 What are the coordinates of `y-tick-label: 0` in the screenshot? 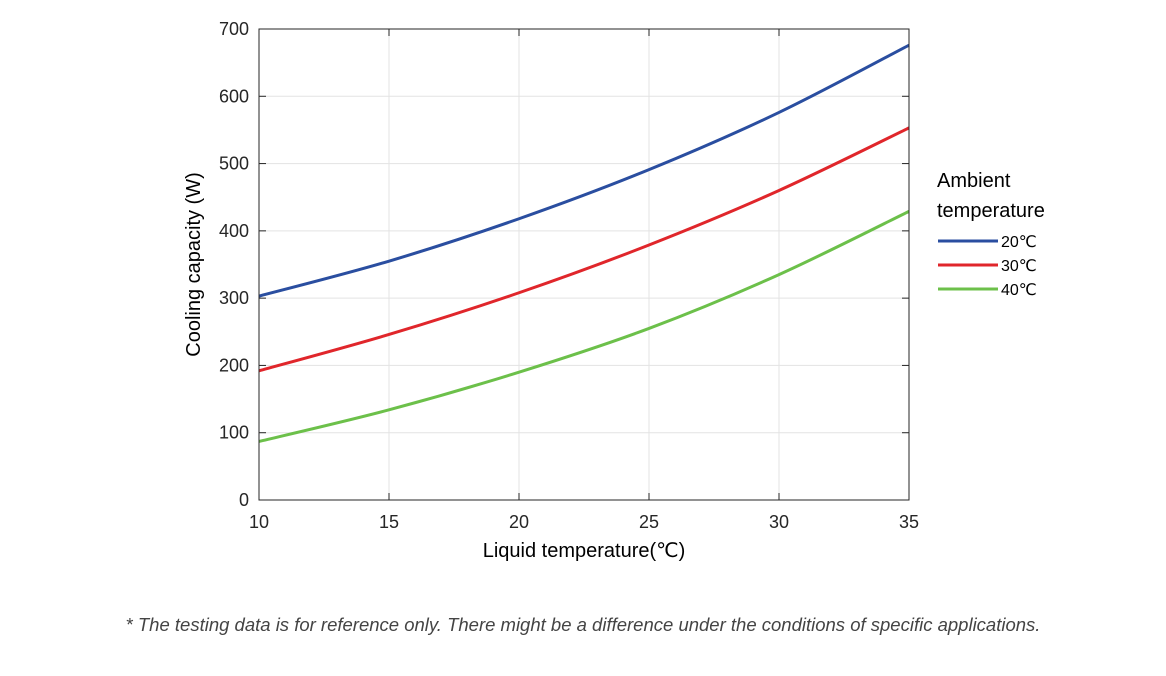 It's located at (244, 500).